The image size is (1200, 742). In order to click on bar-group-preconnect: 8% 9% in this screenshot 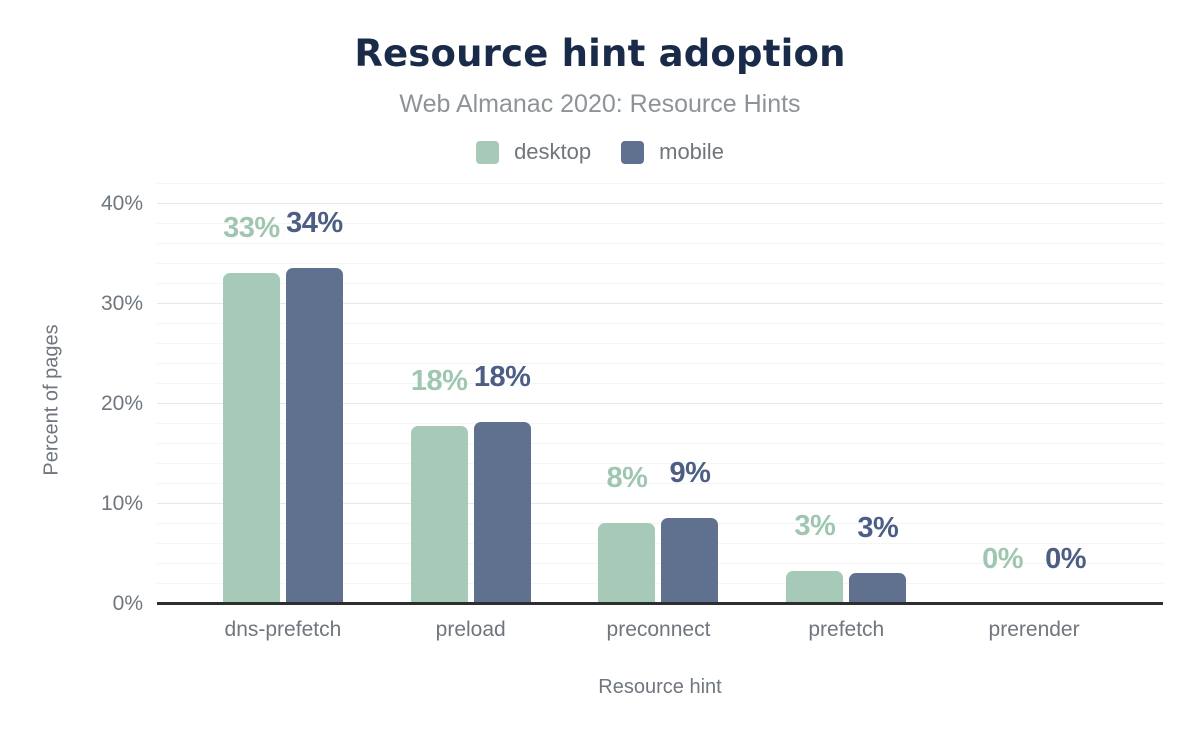, I will do `click(659, 394)`.